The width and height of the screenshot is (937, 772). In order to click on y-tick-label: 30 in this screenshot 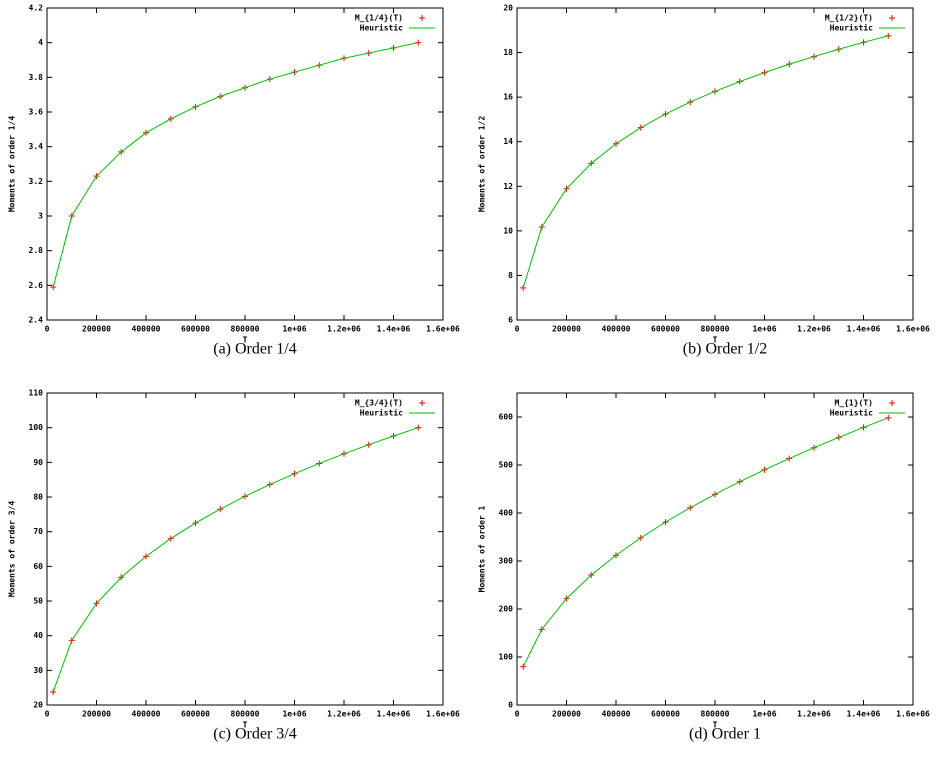, I will do `click(38, 670)`.